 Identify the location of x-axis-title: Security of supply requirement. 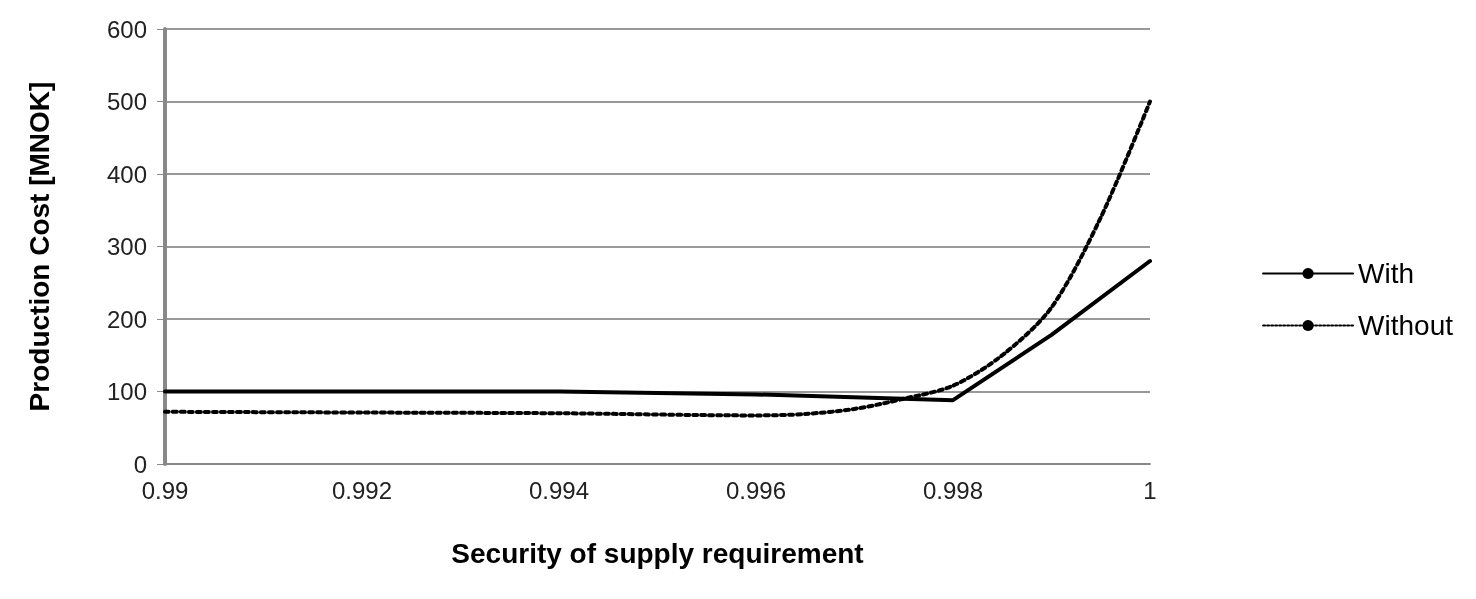
(657, 553).